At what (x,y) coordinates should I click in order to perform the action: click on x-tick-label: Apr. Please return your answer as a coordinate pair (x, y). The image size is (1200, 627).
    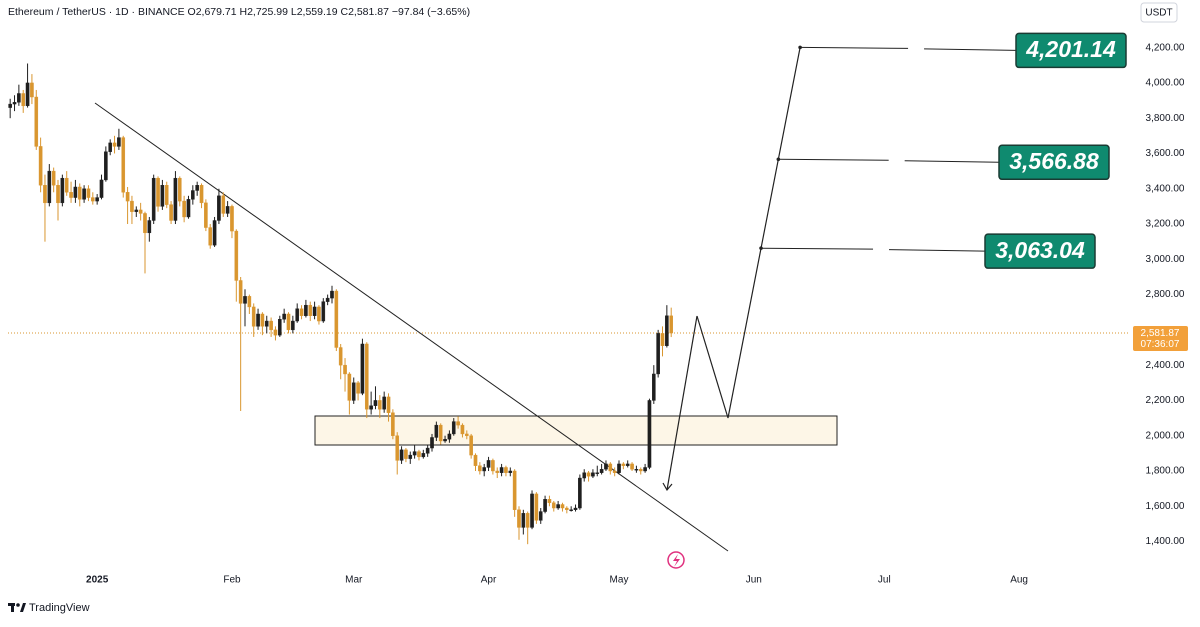
    Looking at the image, I should click on (489, 580).